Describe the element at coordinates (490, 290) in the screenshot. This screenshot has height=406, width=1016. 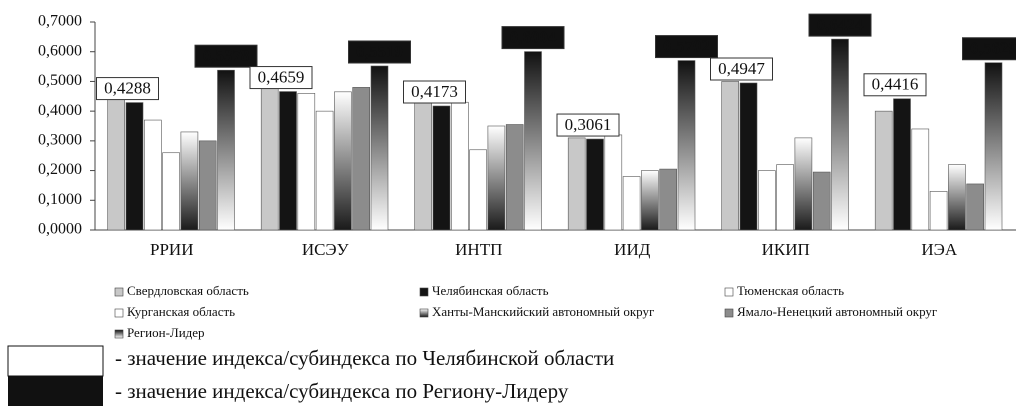
I see `legend-label: Челябинская область` at that location.